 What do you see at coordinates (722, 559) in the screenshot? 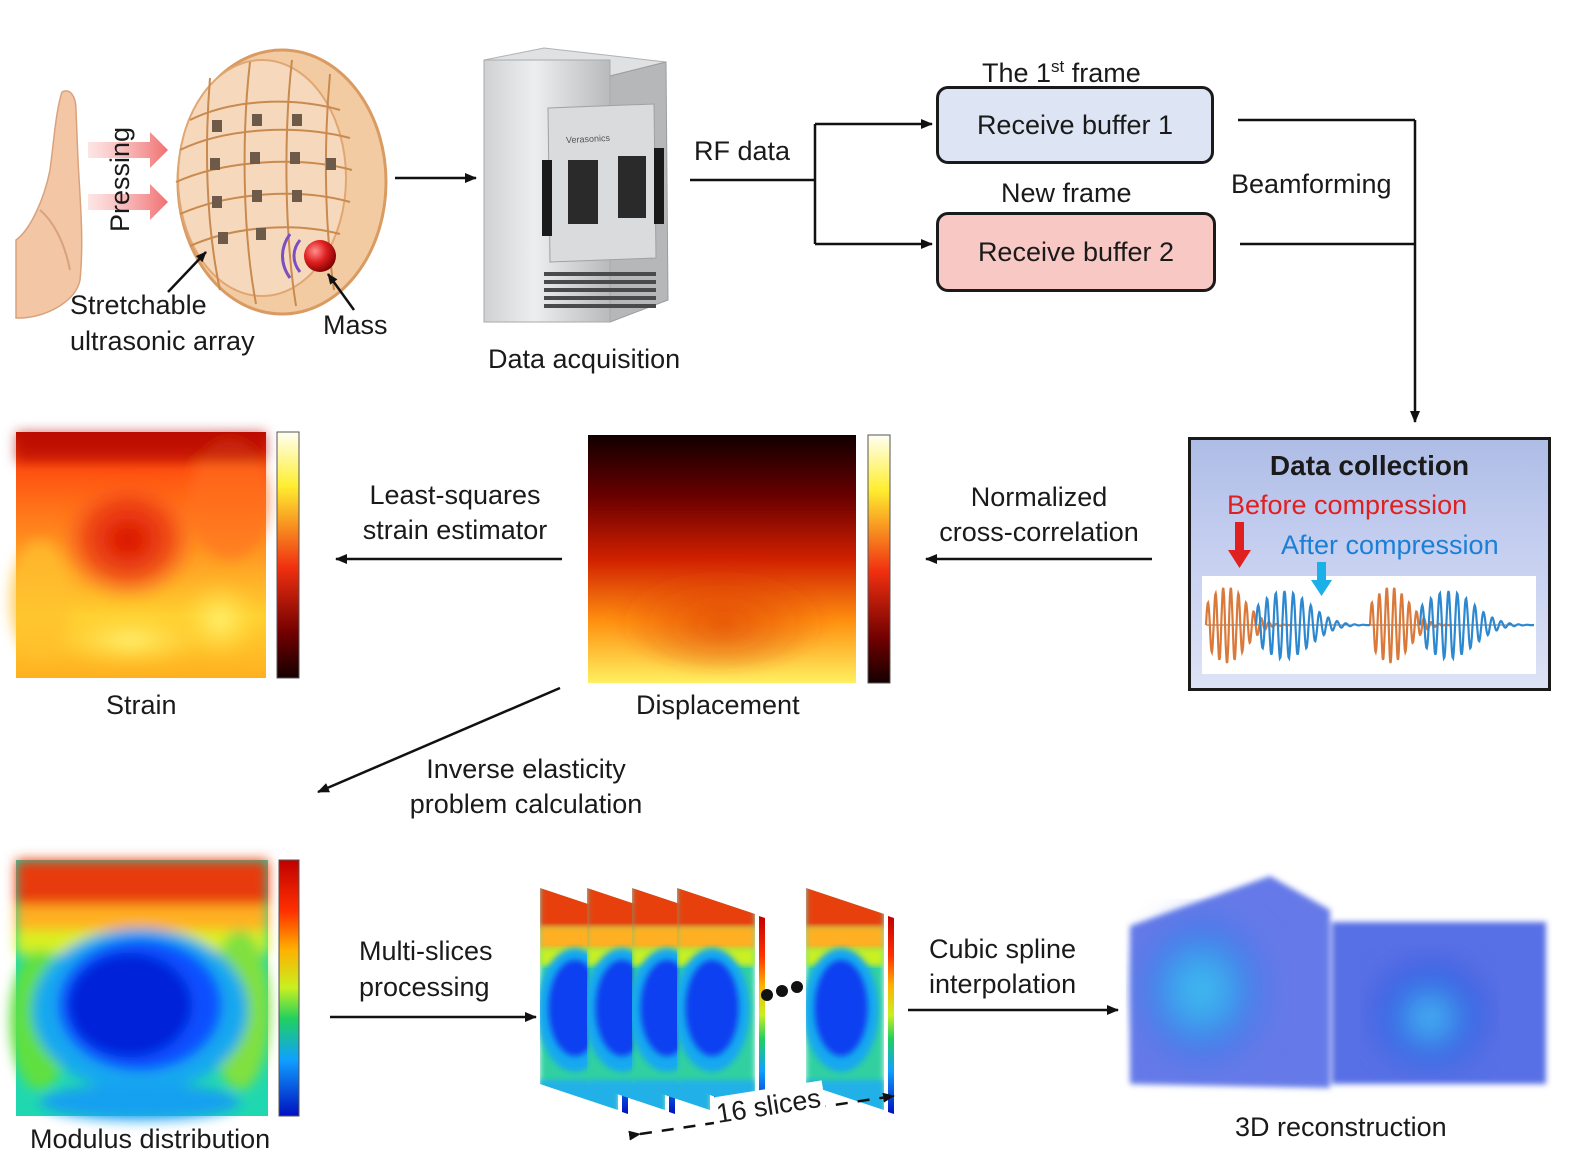
I see `displacement-map` at bounding box center [722, 559].